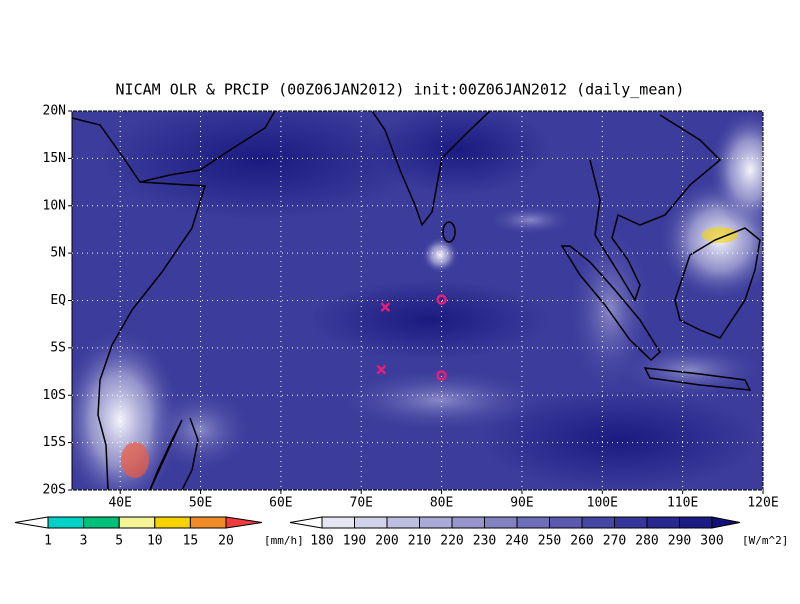 The width and height of the screenshot is (800, 604). I want to click on x-tick-label: 110E, so click(682, 503).